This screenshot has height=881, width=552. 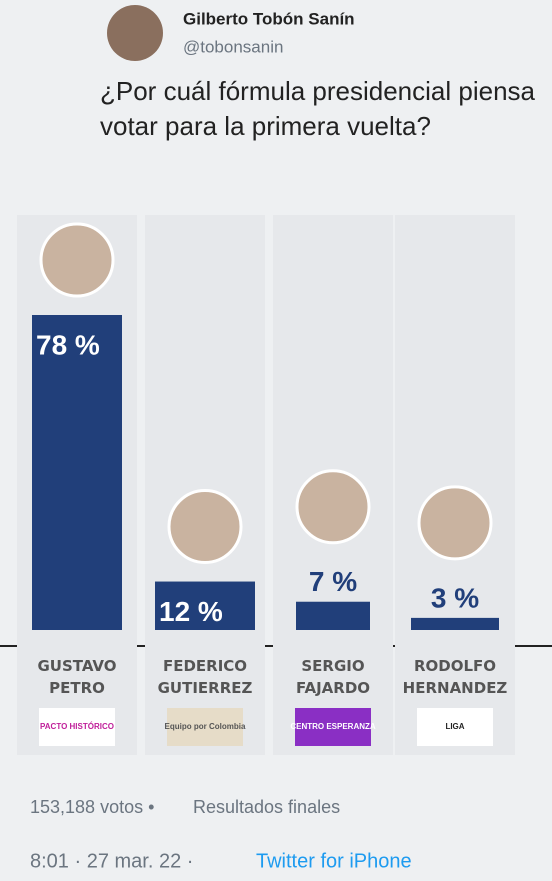 I want to click on party-name: CENTRO ESPERANZA, so click(x=333, y=726).